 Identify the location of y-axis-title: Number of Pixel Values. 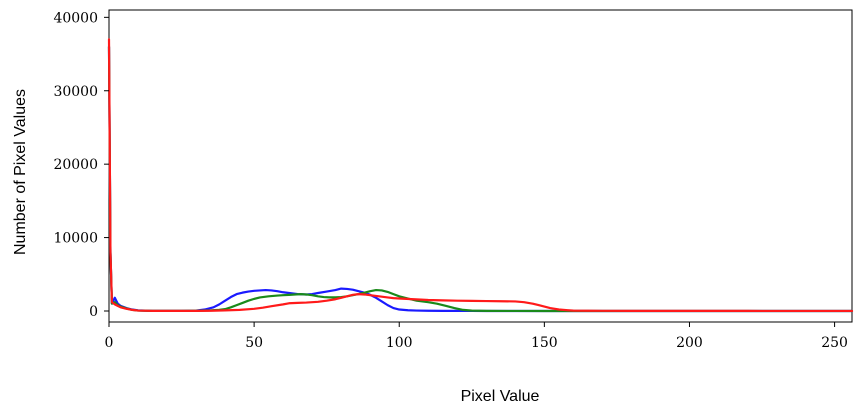
(20, 172).